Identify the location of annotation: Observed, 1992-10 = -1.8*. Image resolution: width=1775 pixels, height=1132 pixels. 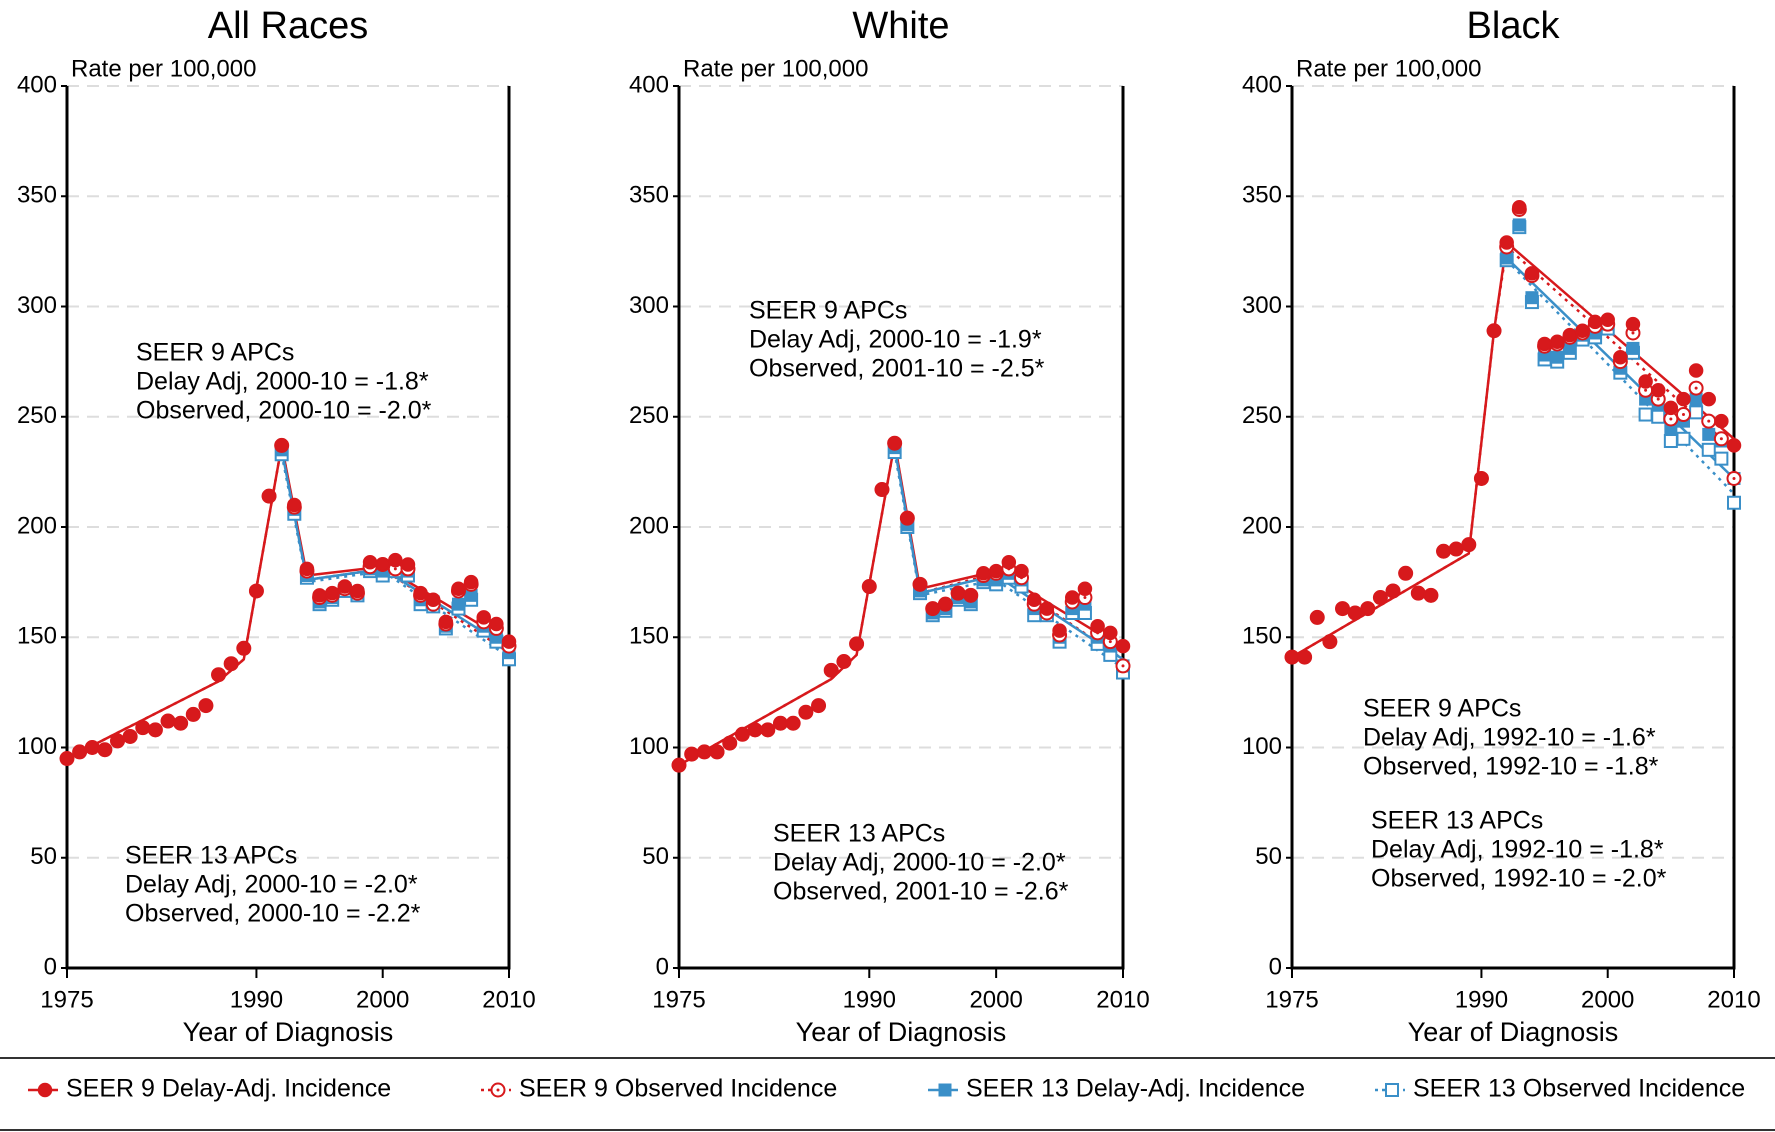
(1511, 767).